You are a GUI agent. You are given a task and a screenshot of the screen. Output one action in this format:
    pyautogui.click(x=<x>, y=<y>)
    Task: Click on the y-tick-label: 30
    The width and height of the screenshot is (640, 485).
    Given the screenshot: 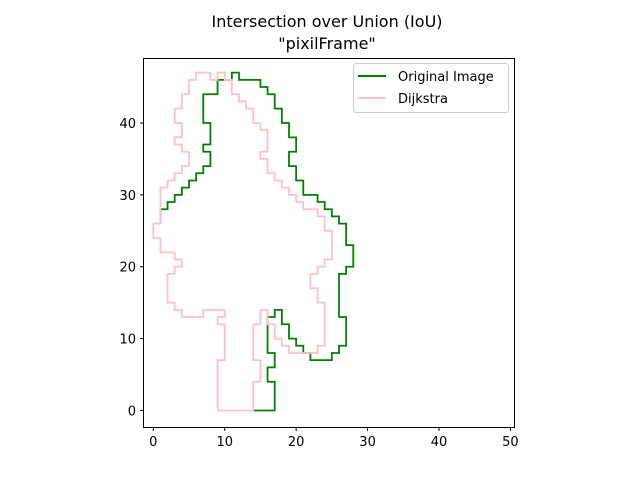 What is the action you would take?
    pyautogui.click(x=127, y=196)
    